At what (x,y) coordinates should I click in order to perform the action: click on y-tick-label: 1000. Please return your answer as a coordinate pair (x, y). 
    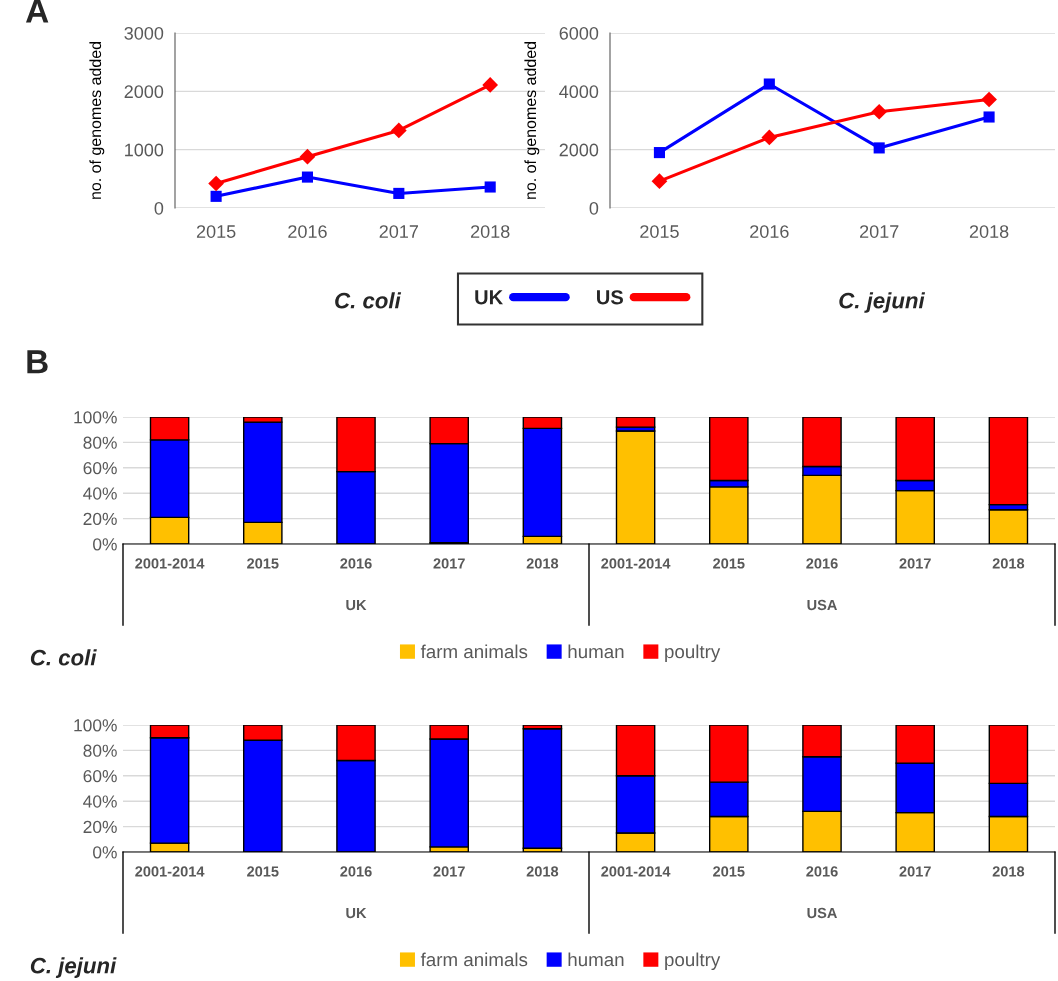
    Looking at the image, I should click on (144, 150).